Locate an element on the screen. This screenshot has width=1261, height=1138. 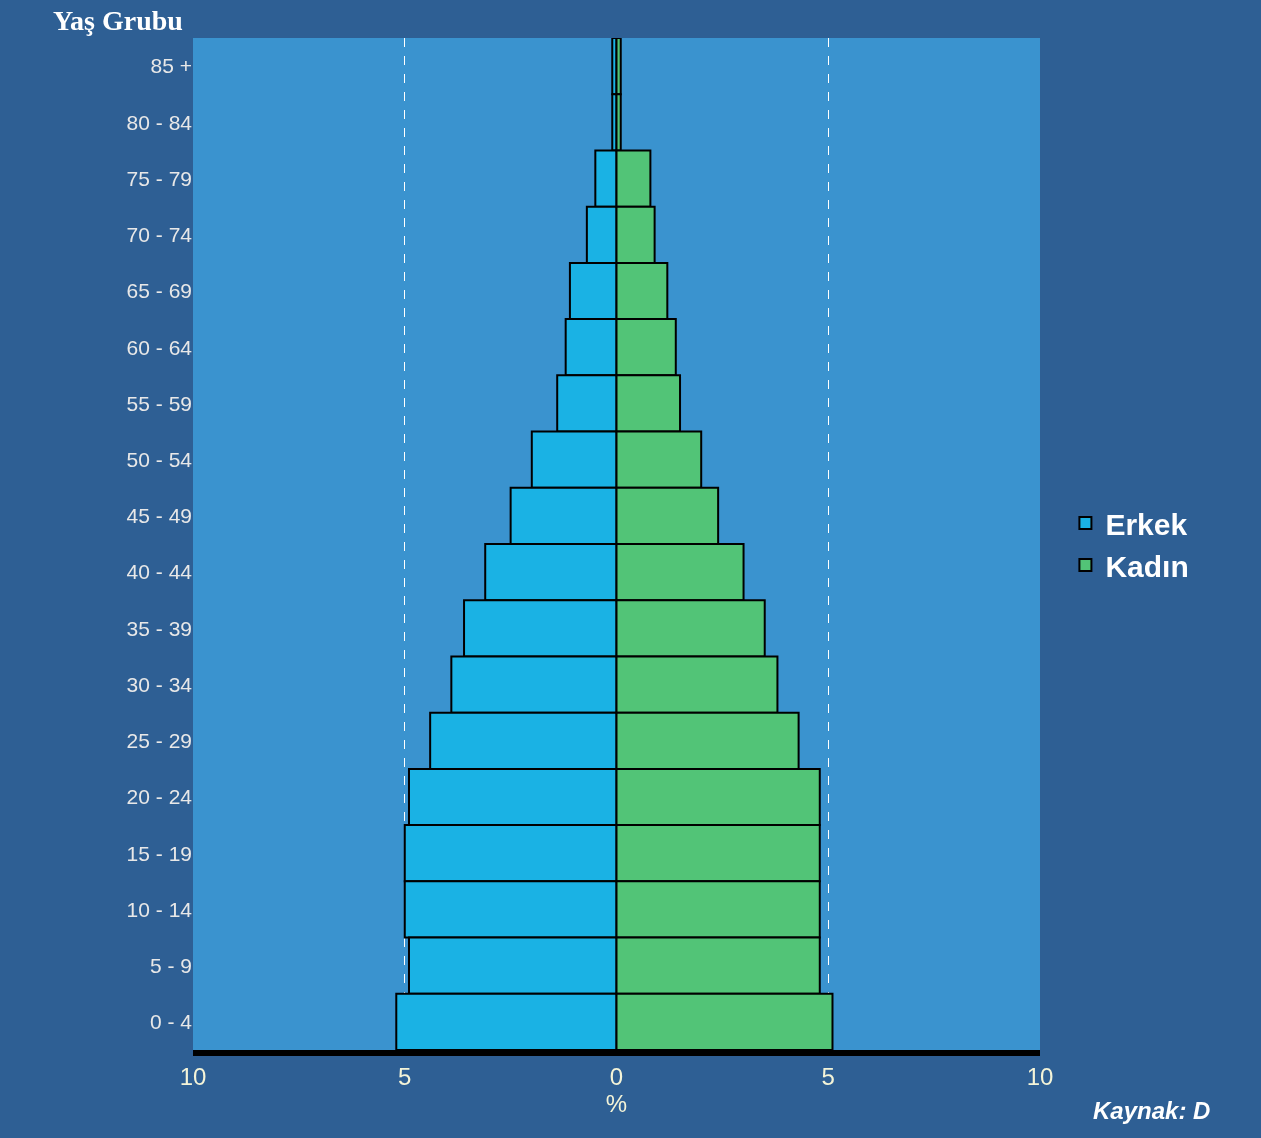
y-tick-label: 5 - 9 is located at coordinates (170, 966).